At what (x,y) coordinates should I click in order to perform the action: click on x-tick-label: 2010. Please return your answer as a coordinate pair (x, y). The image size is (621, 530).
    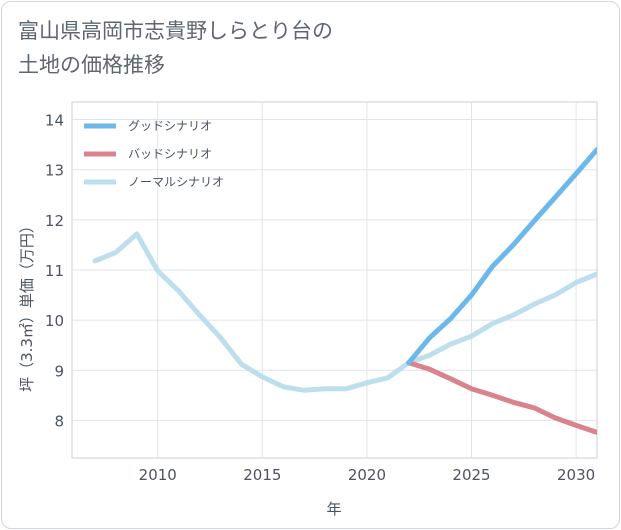
    Looking at the image, I should click on (158, 475).